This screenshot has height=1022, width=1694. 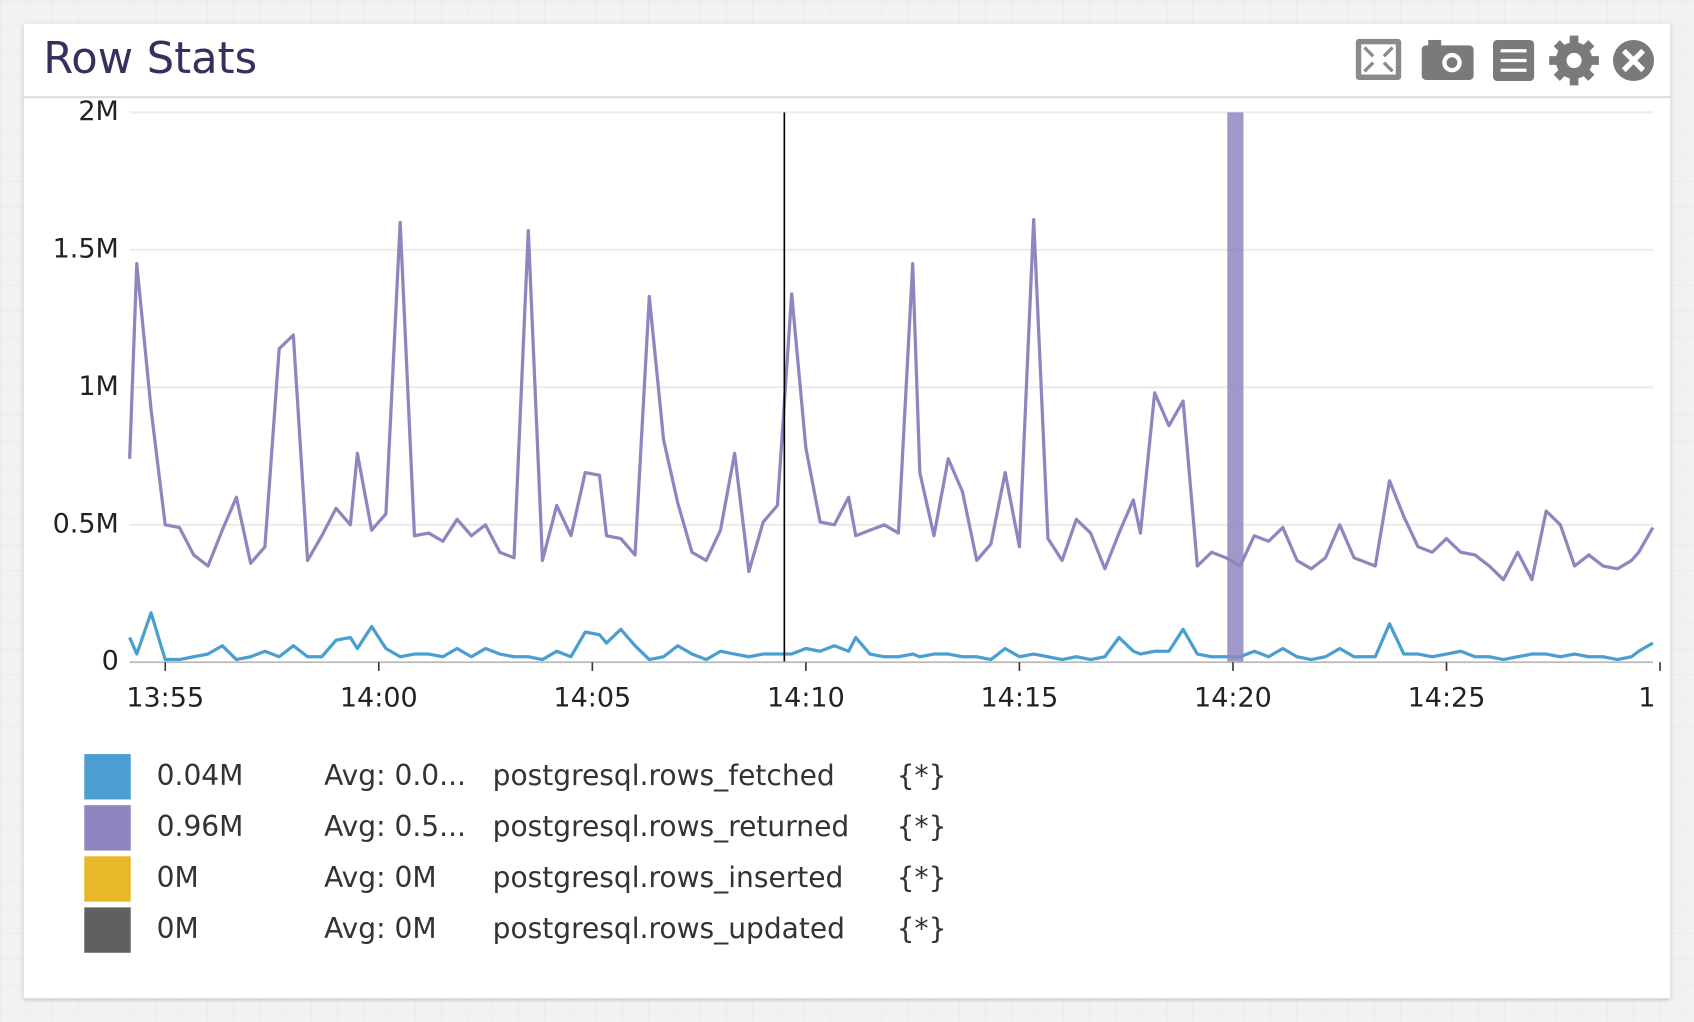 I want to click on x-tick-label: 14:10, so click(x=806, y=697).